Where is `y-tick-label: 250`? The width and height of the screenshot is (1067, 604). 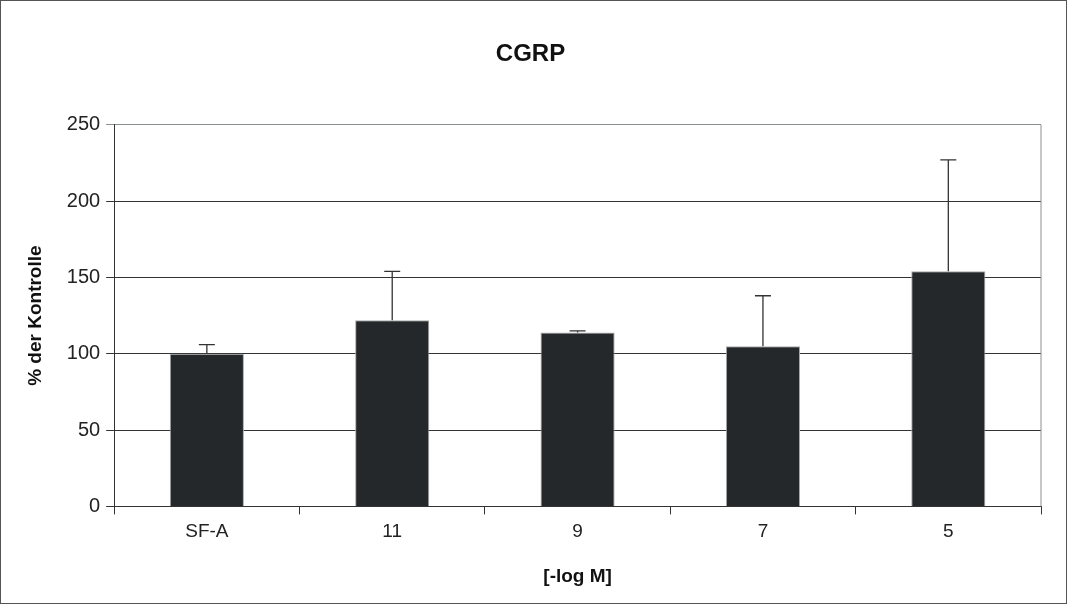 y-tick-label: 250 is located at coordinates (83, 123).